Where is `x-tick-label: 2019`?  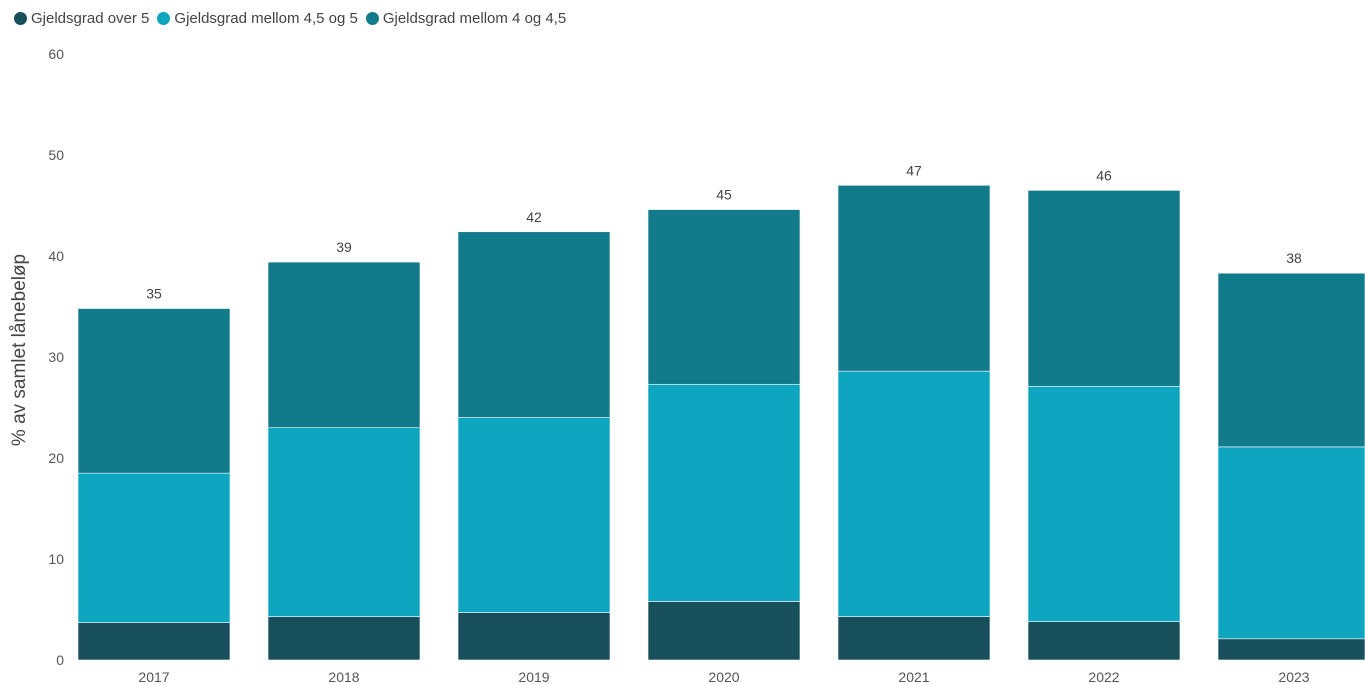 x-tick-label: 2019 is located at coordinates (533, 677).